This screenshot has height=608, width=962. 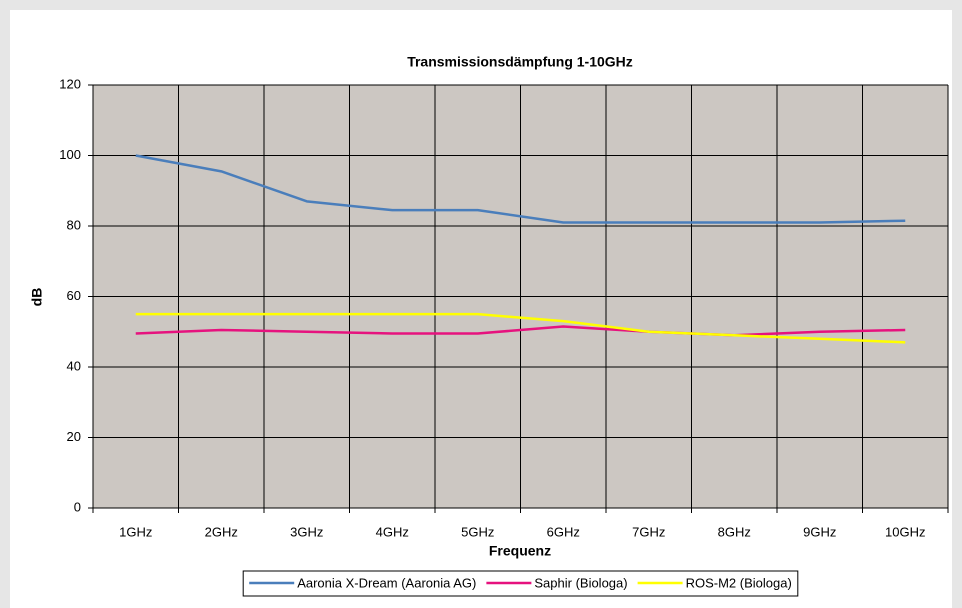 What do you see at coordinates (77, 506) in the screenshot?
I see `y-tick-label: 0` at bounding box center [77, 506].